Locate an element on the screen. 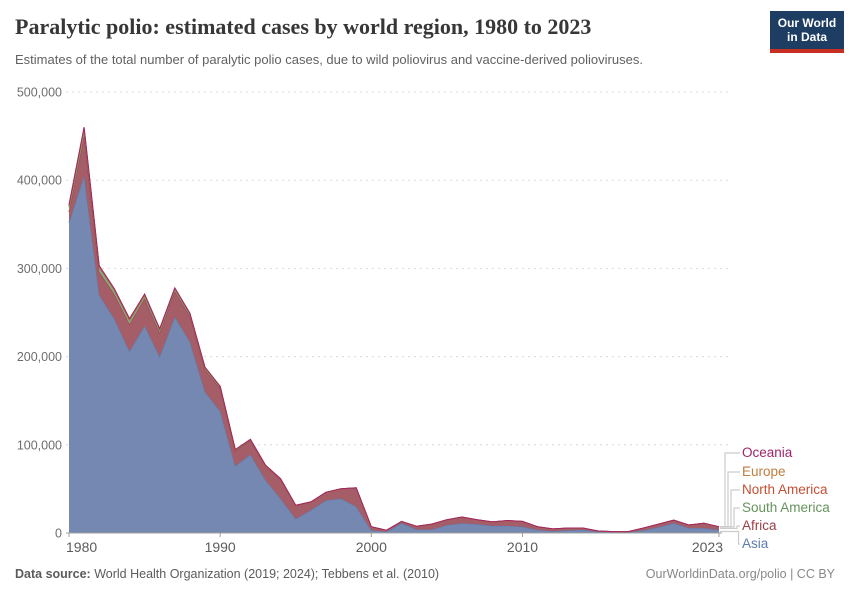  legend-connector-south-america is located at coordinates (730, 517).